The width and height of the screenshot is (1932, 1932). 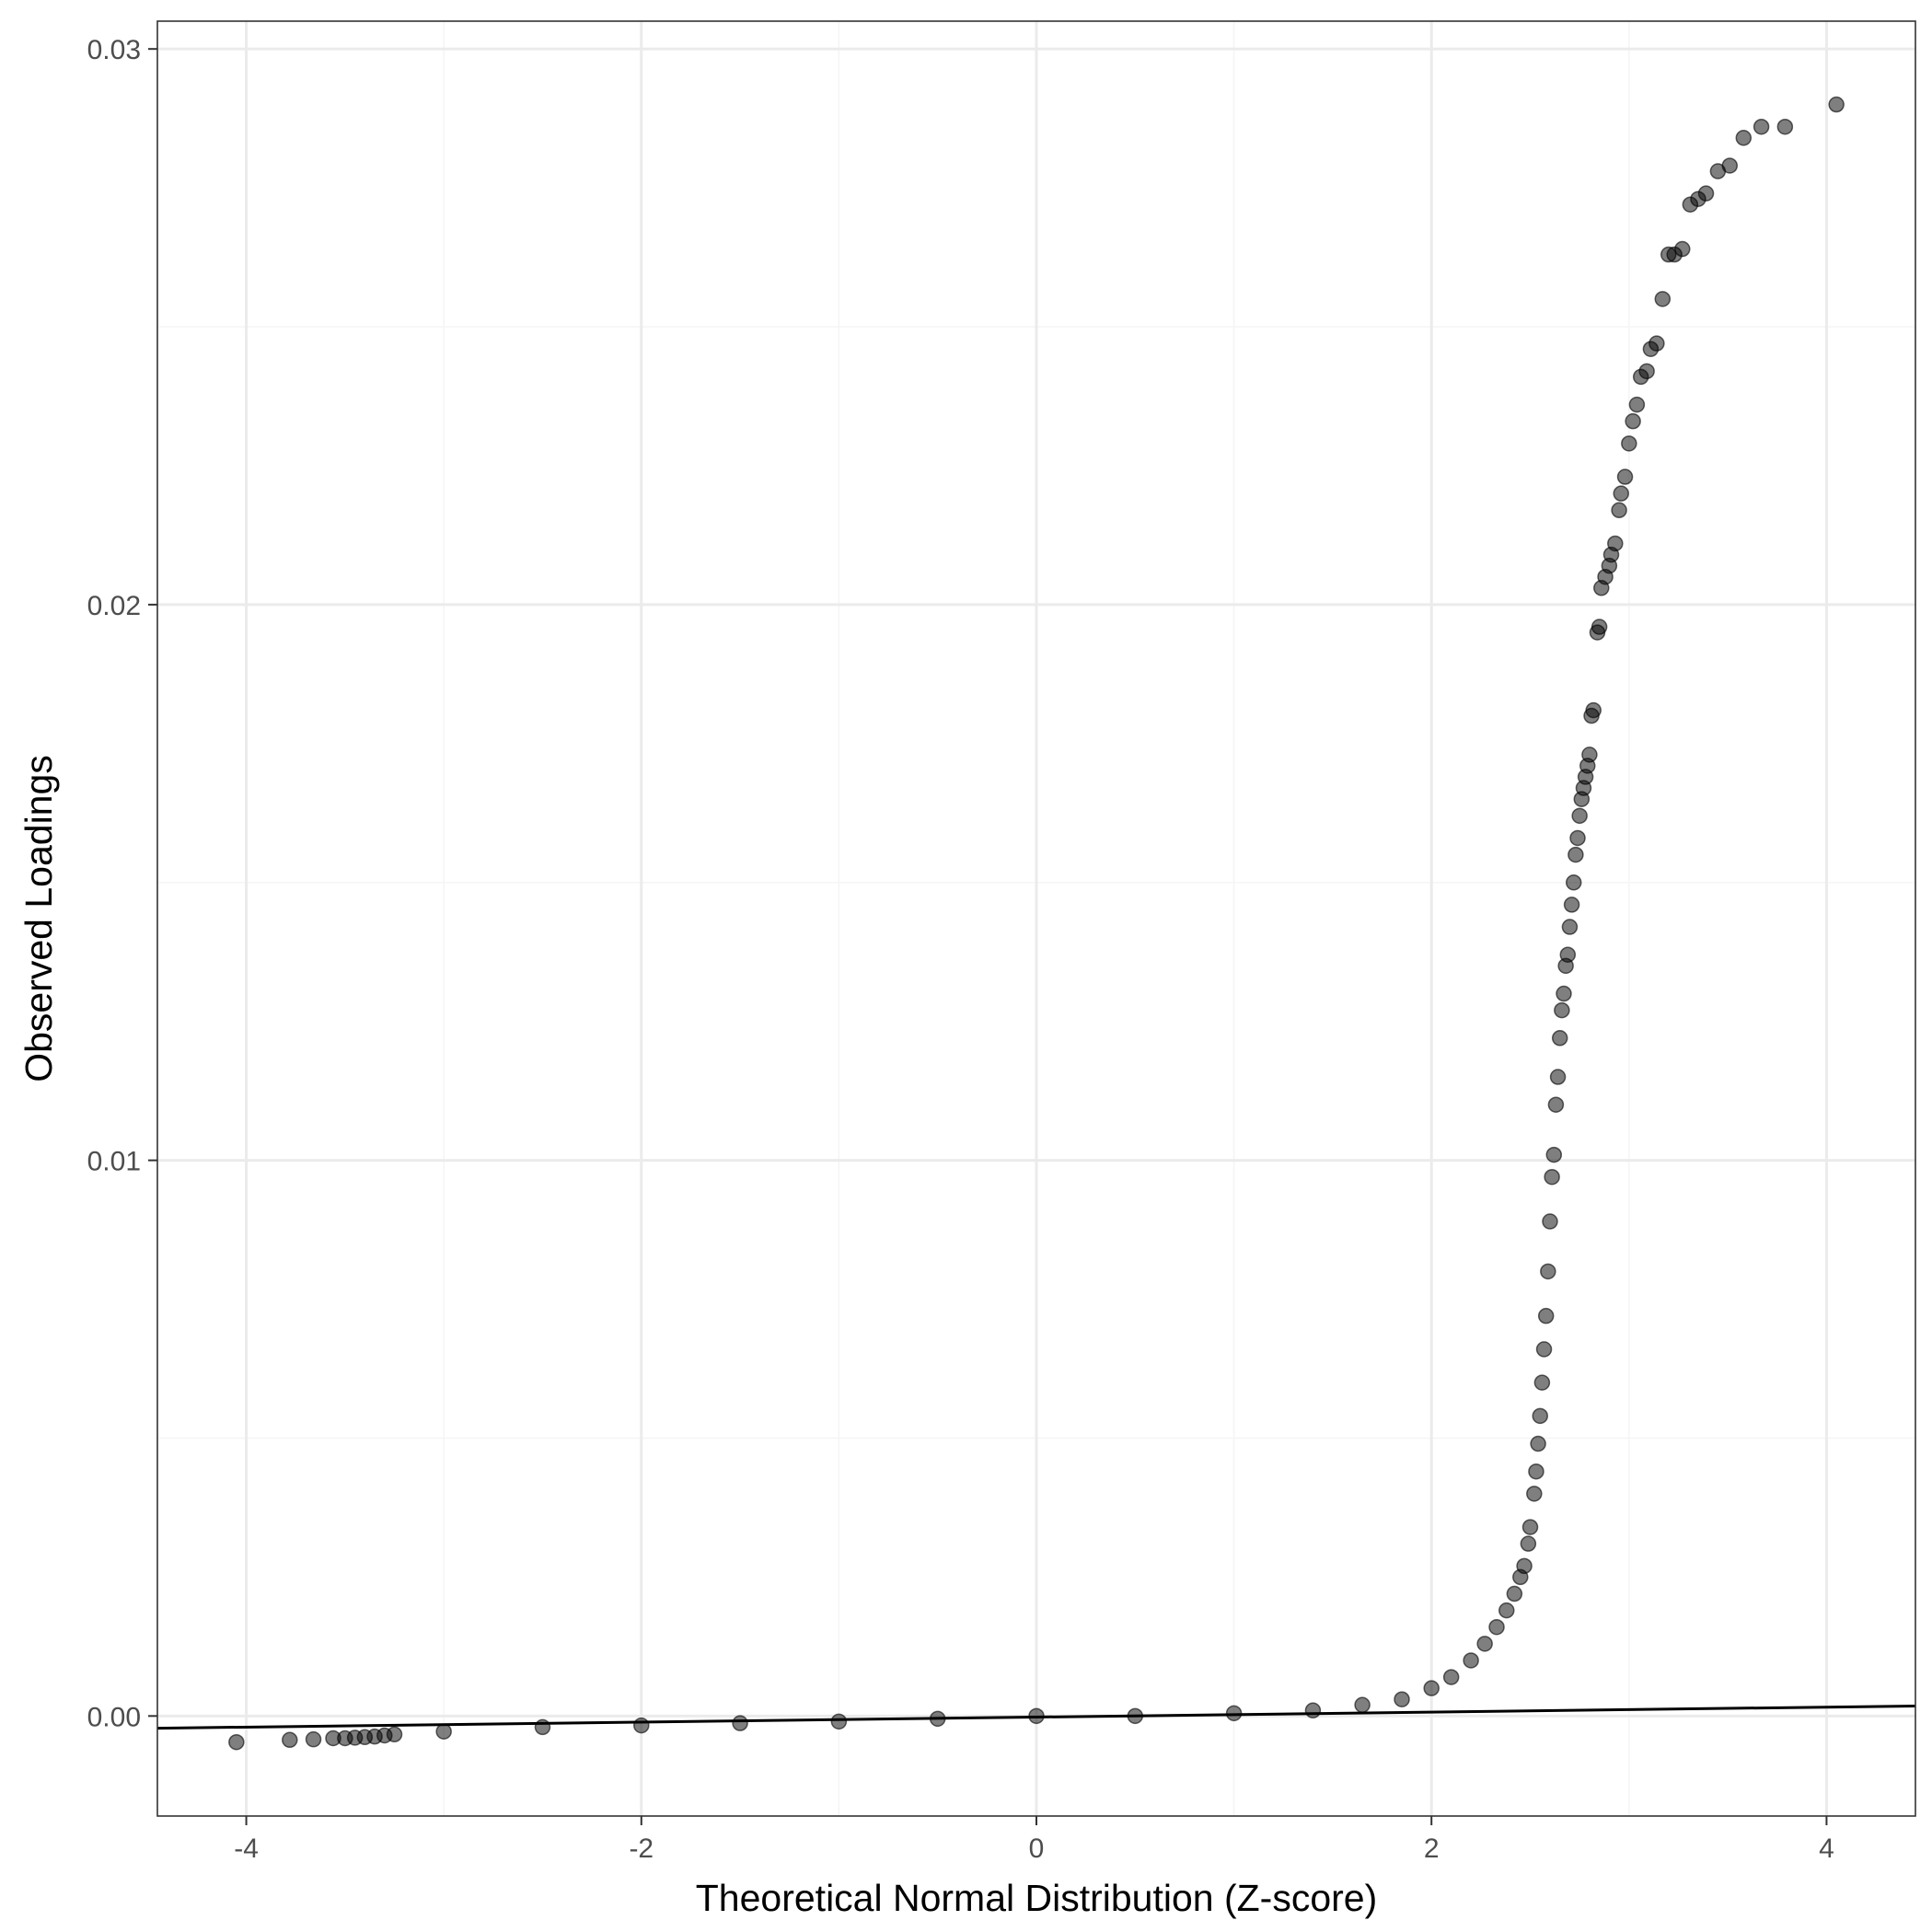 I want to click on x-tick-label: 0, so click(x=1037, y=1849).